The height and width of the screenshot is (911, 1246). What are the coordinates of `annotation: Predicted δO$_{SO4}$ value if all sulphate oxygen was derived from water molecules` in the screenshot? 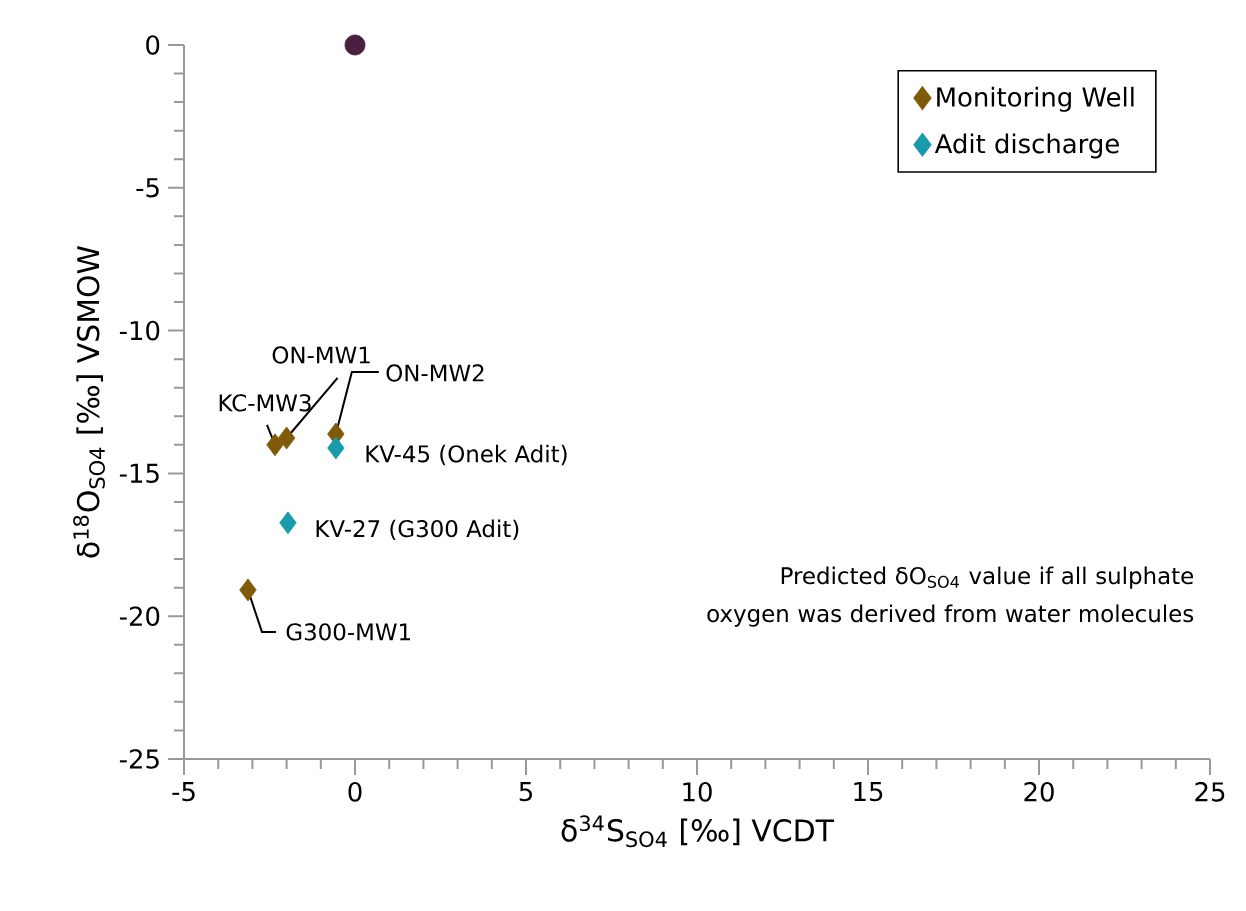 It's located at (950, 596).